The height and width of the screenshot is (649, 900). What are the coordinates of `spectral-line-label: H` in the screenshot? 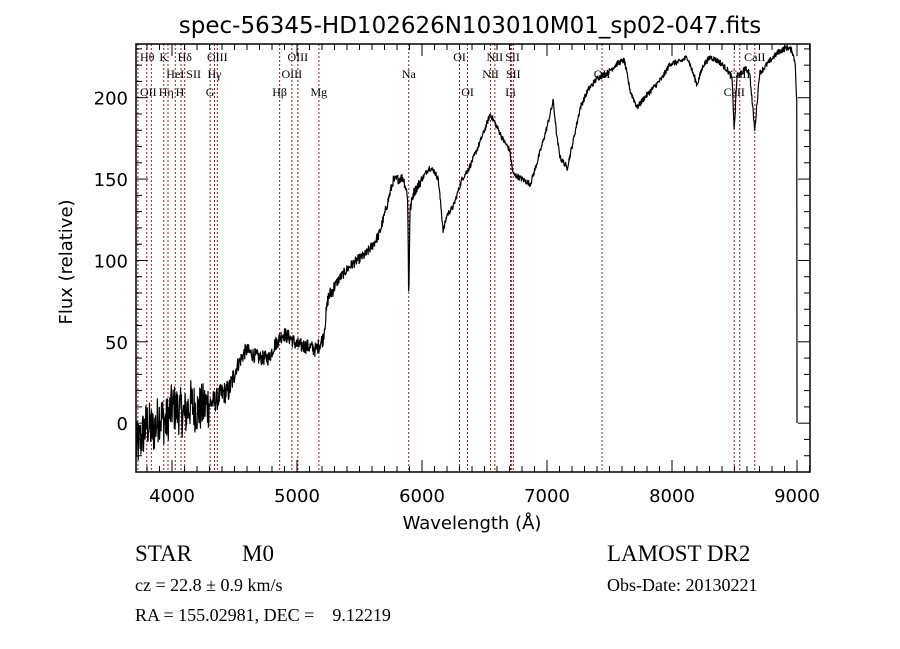 It's located at (180, 92).